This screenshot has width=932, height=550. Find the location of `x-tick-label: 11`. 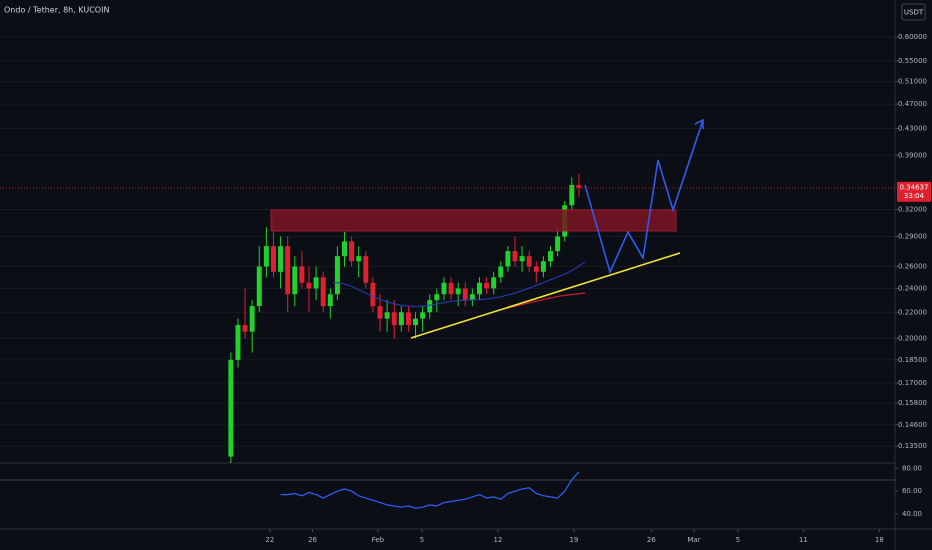

x-tick-label: 11 is located at coordinates (803, 540).